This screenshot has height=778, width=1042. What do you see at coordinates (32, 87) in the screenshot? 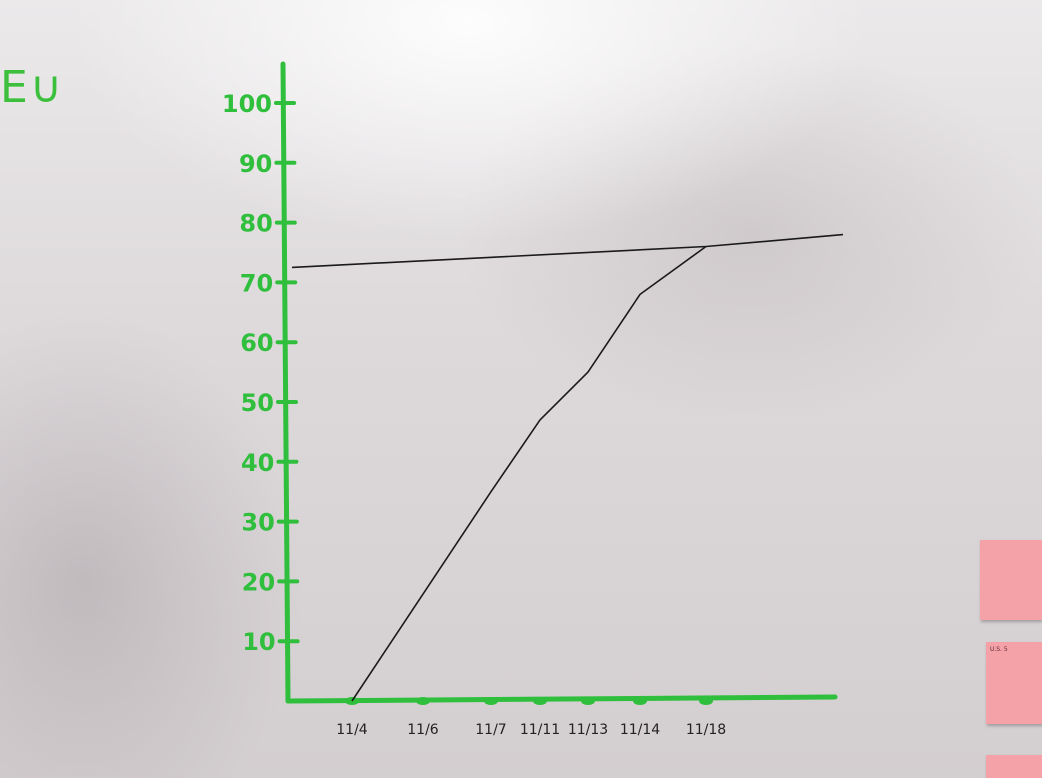
I see `corner-scrawl: E∪` at bounding box center [32, 87].